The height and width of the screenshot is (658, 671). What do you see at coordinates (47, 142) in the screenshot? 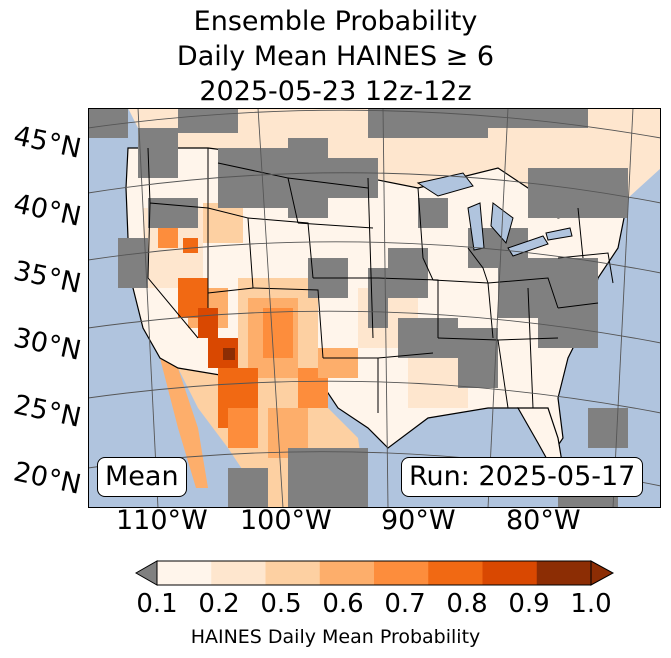
I see `lat-label-45: 45°N` at bounding box center [47, 142].